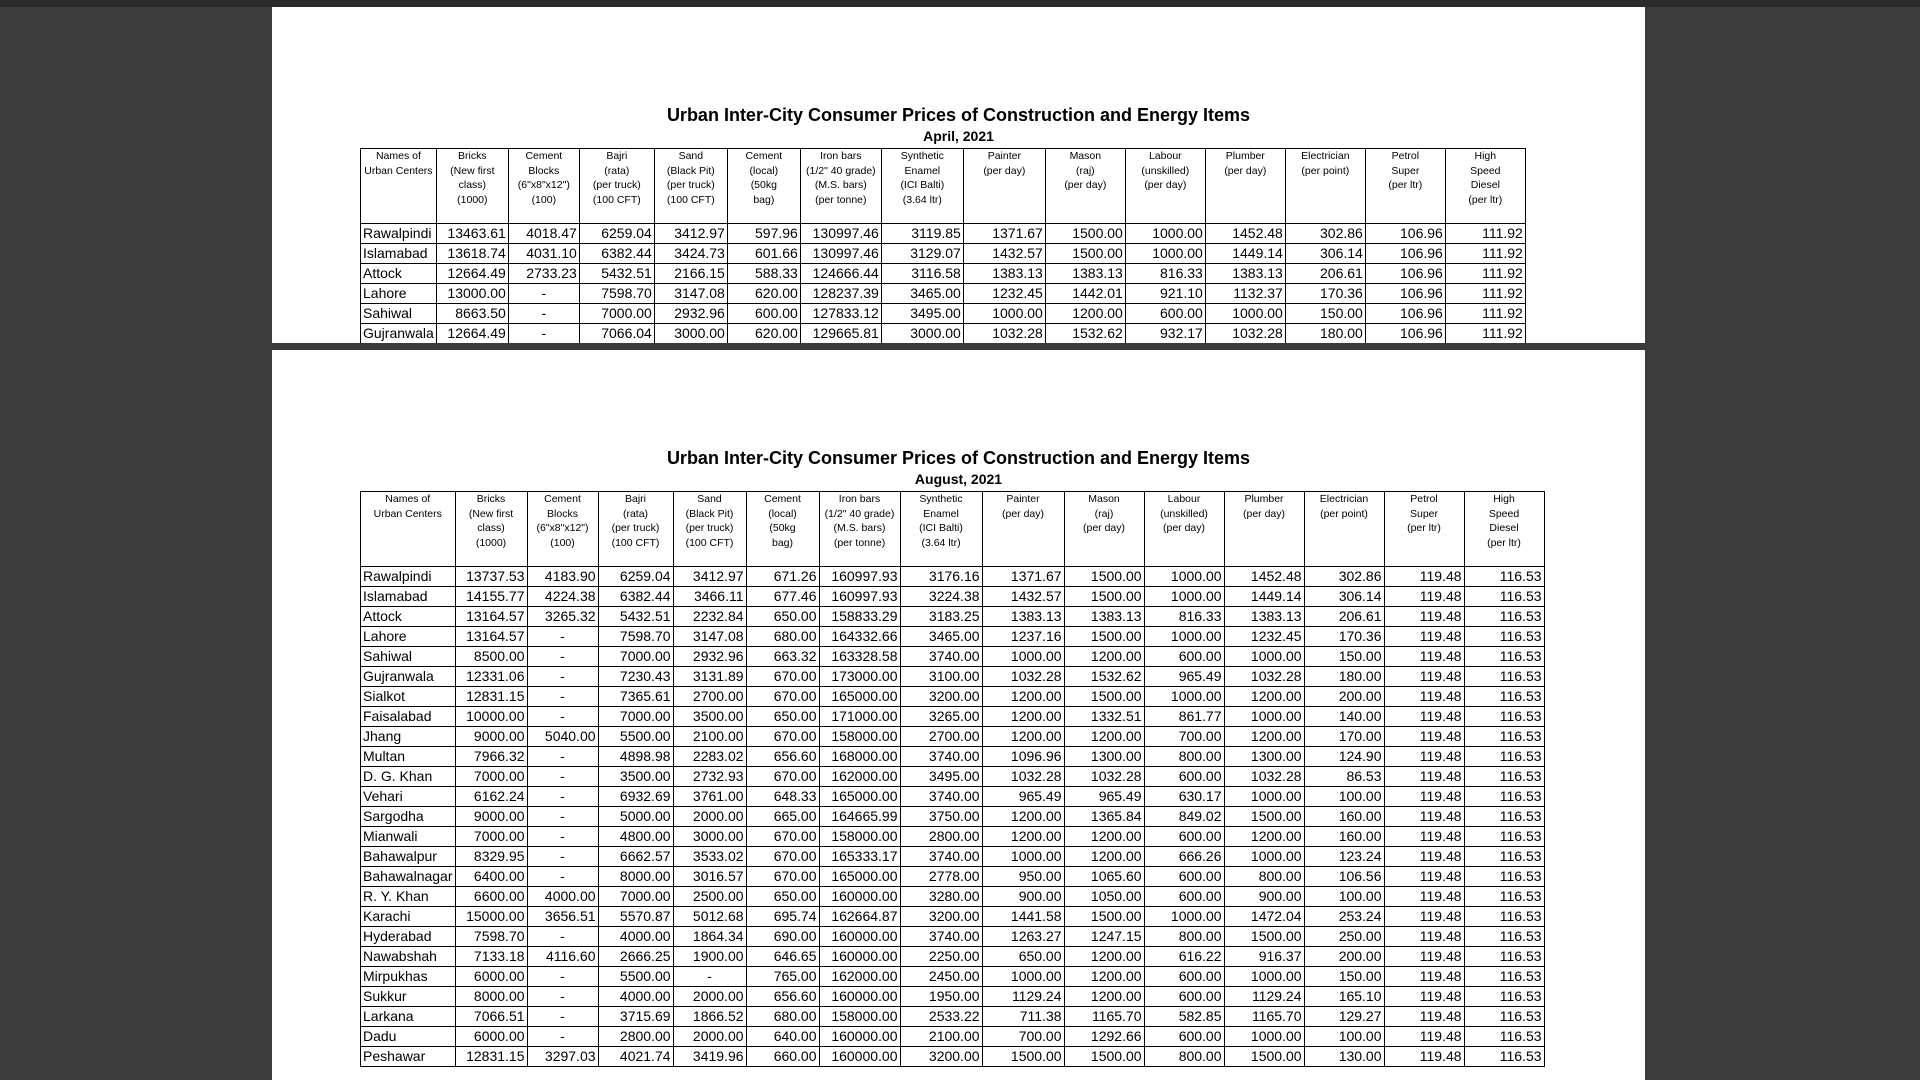  Describe the element at coordinates (1504, 514) in the screenshot. I see `header-lines: High Speed Diesel` at that location.